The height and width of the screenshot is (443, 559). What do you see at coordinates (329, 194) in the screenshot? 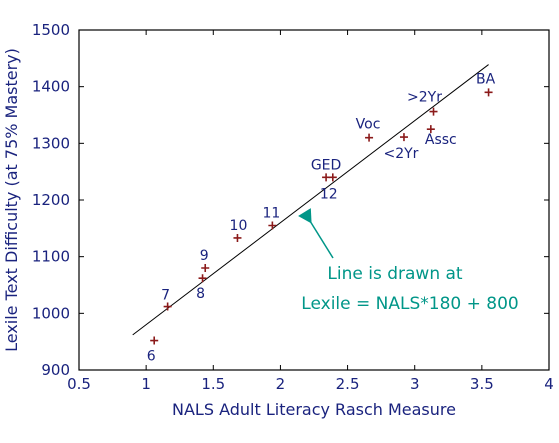
I see `data-point-label: 12` at bounding box center [329, 194].